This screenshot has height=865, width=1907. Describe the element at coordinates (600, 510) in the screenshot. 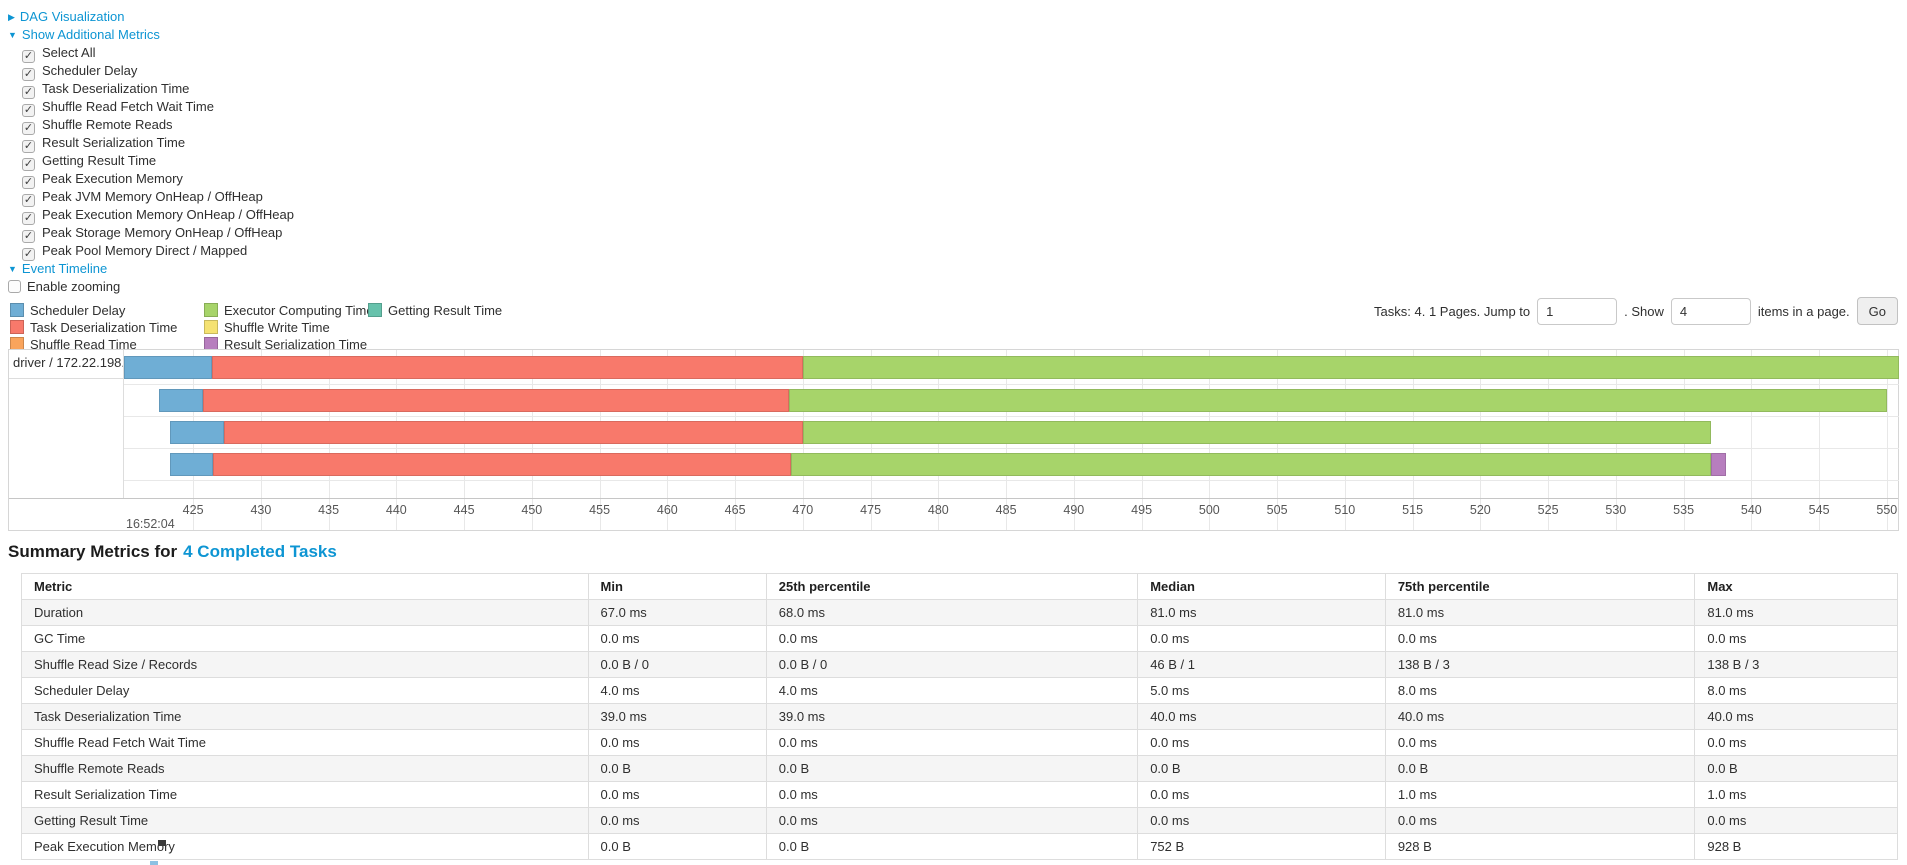

I see `timeline-axis-tick-label: 455` at that location.